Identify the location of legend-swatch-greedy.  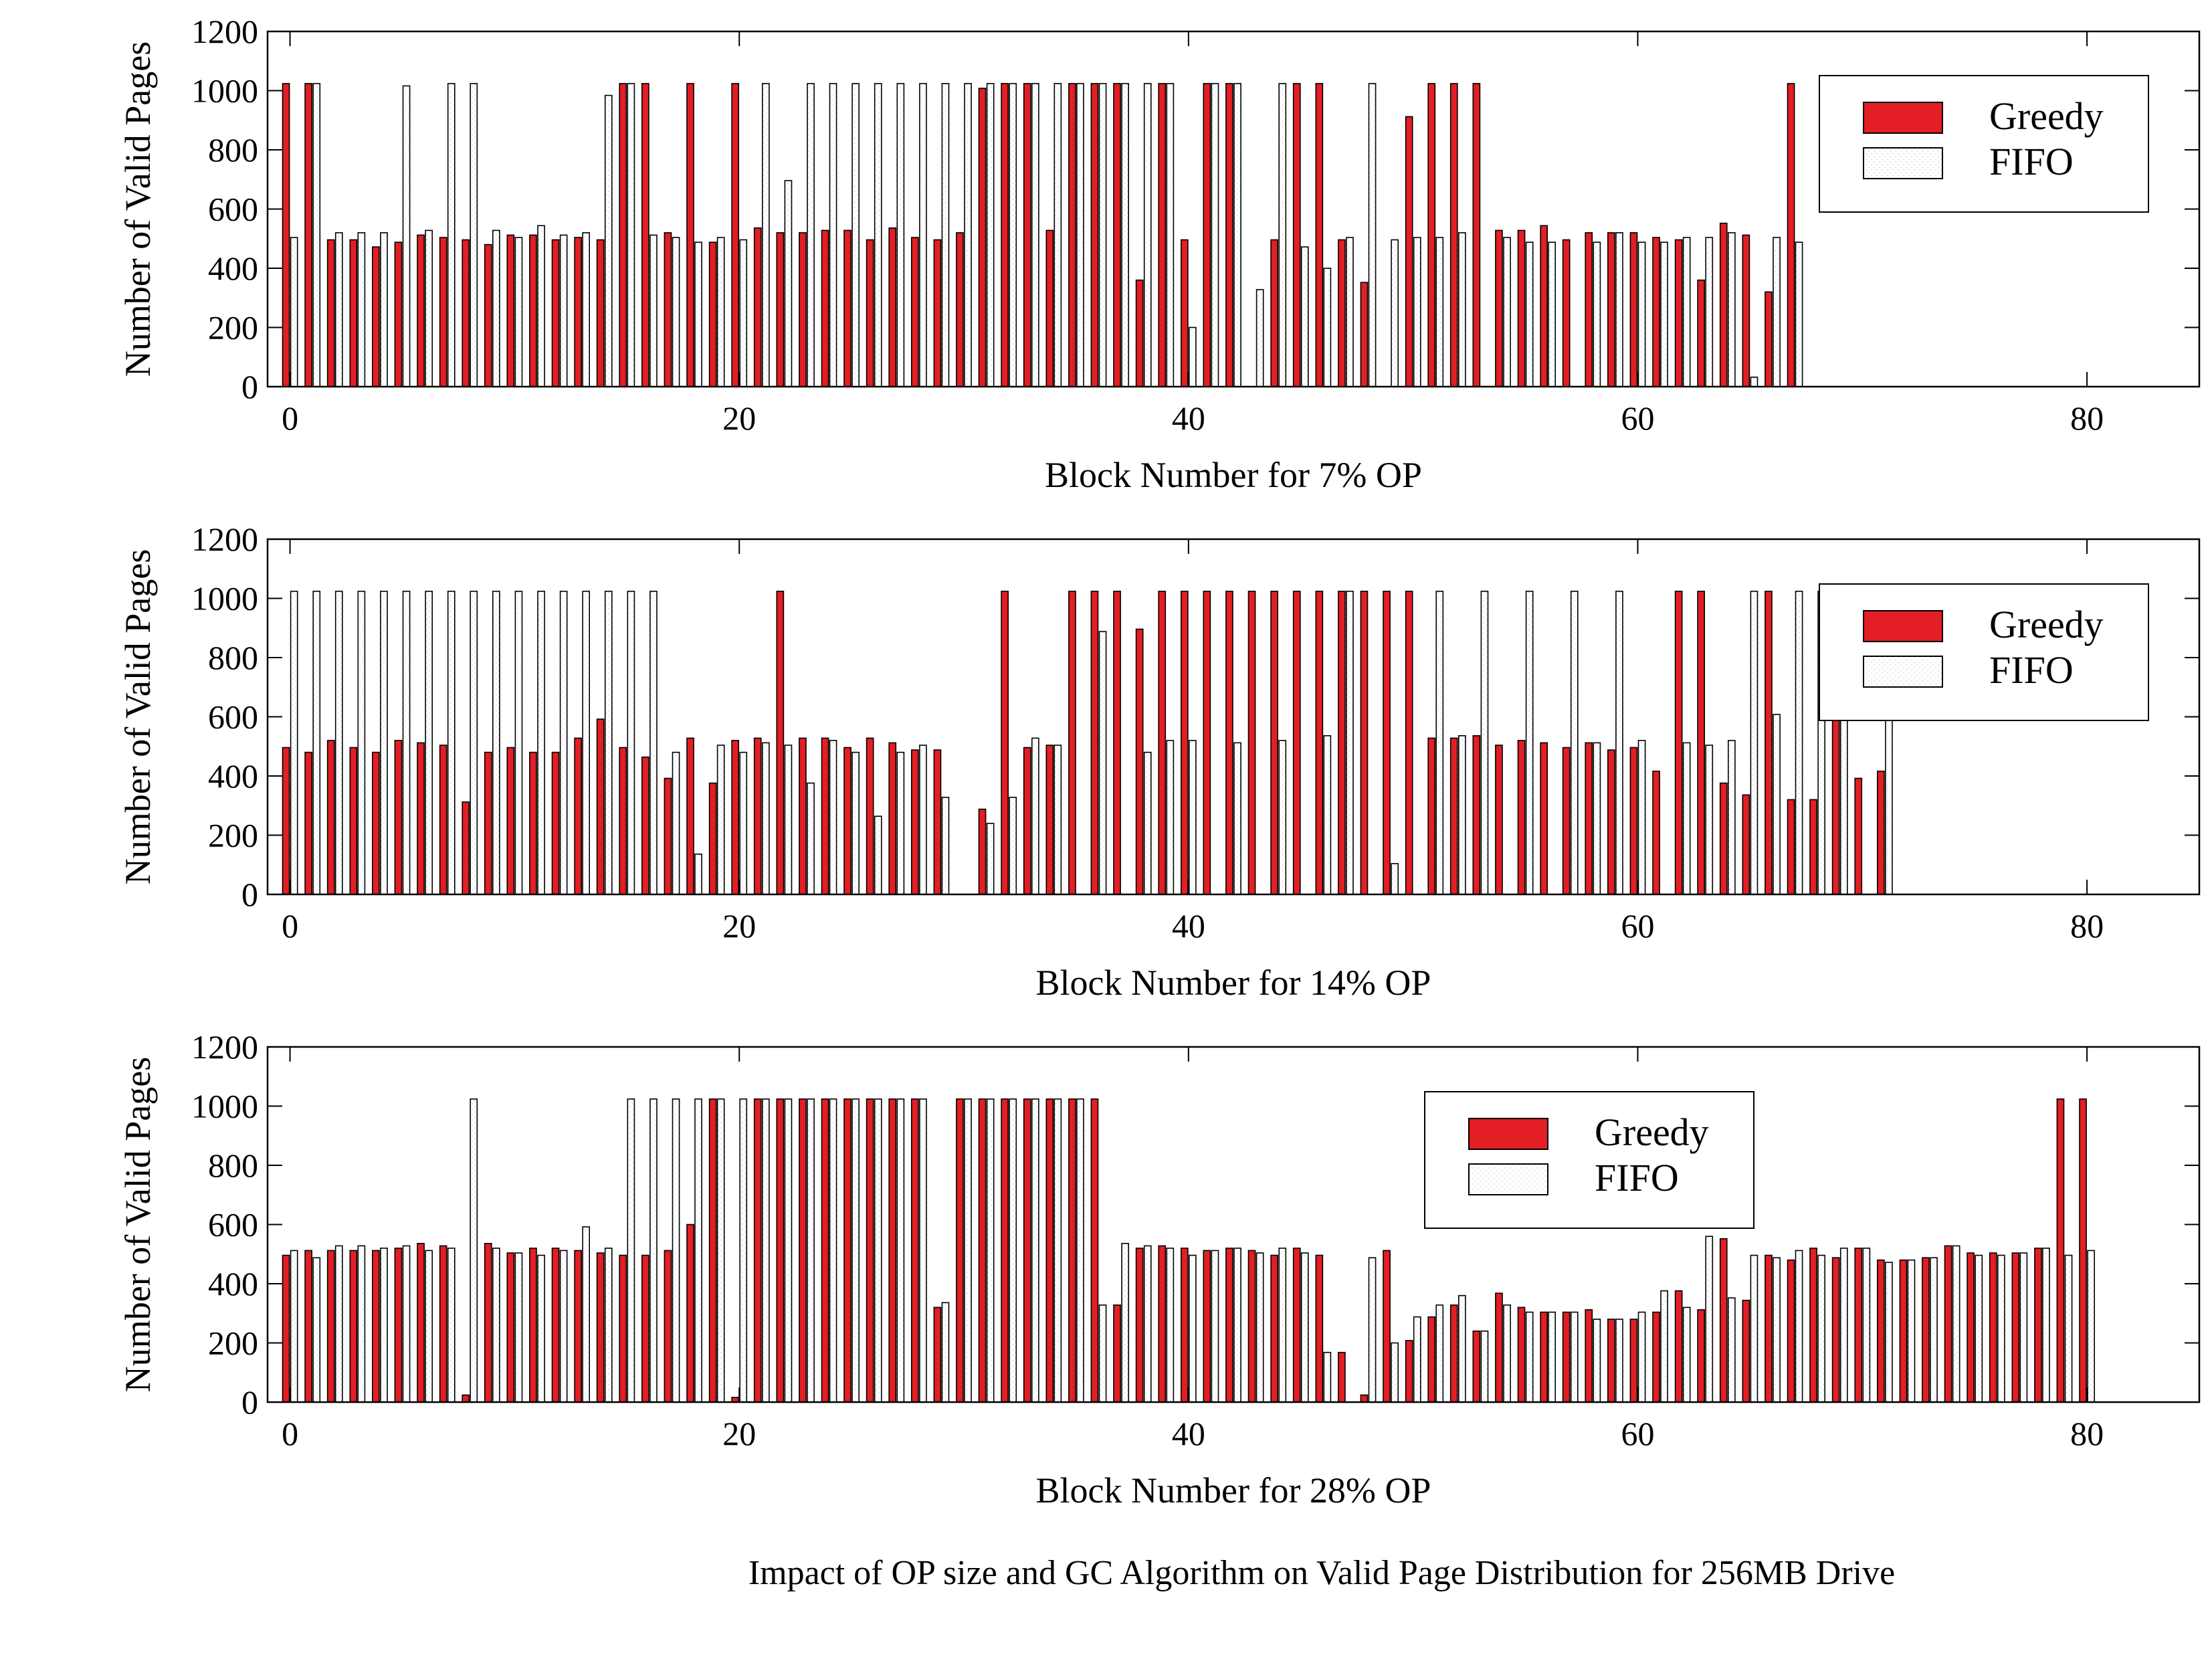
(1903, 626).